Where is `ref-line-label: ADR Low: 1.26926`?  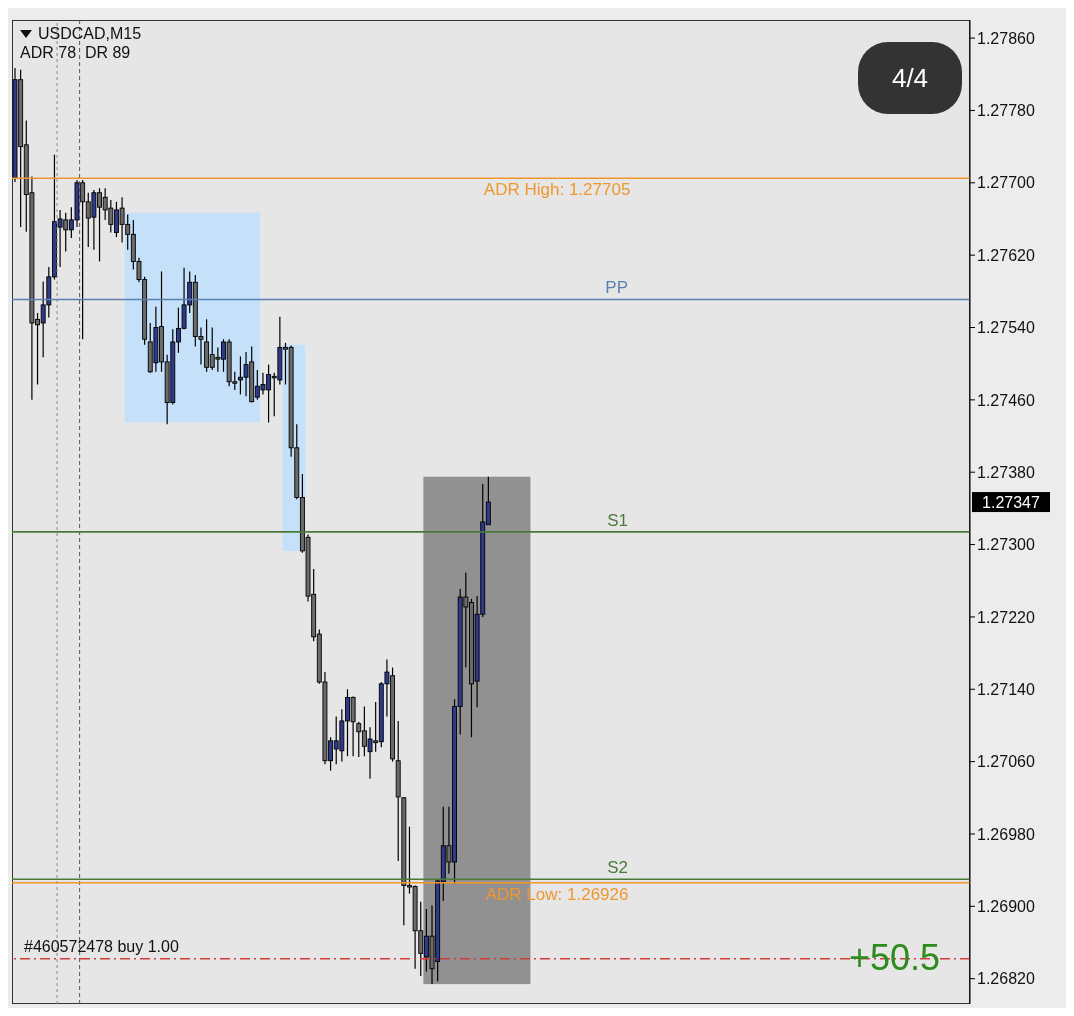 ref-line-label: ADR Low: 1.26926 is located at coordinates (557, 894).